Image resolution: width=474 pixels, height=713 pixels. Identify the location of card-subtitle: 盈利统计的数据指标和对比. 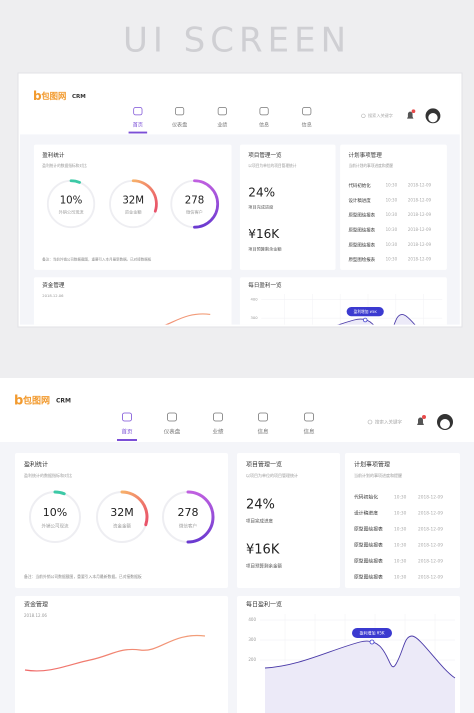
(64, 165).